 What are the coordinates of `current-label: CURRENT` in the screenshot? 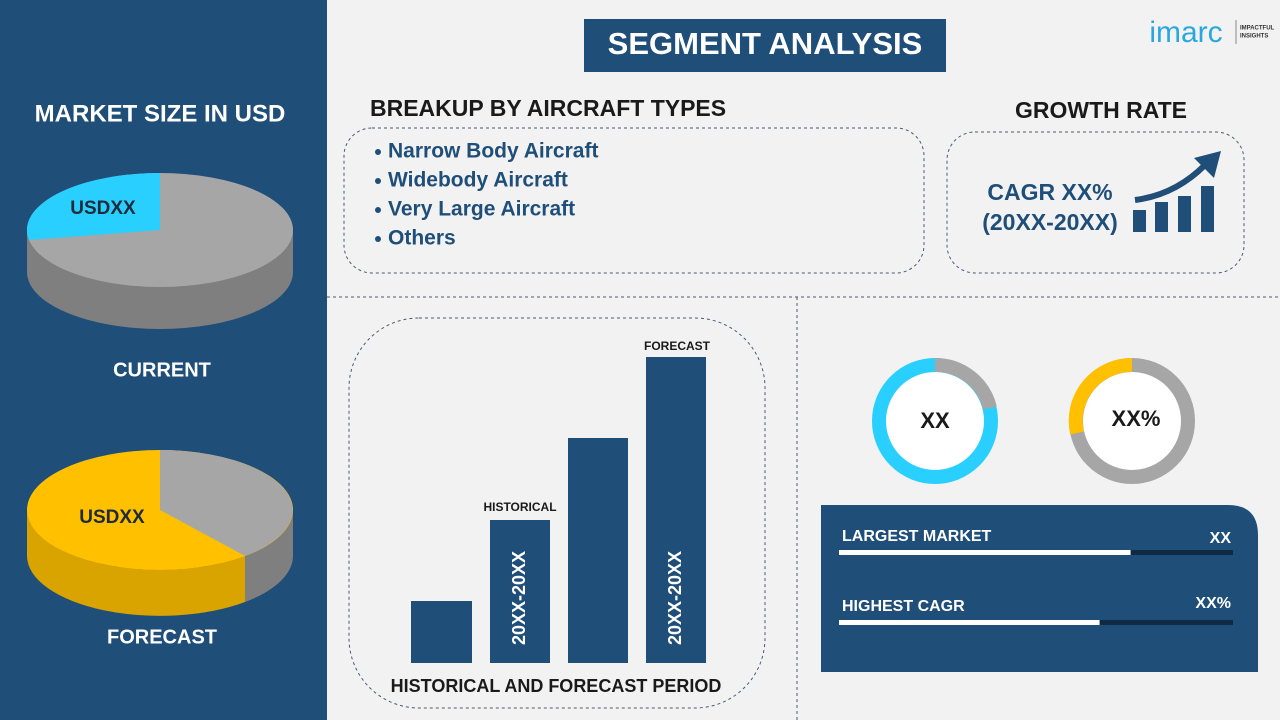 It's located at (162, 370).